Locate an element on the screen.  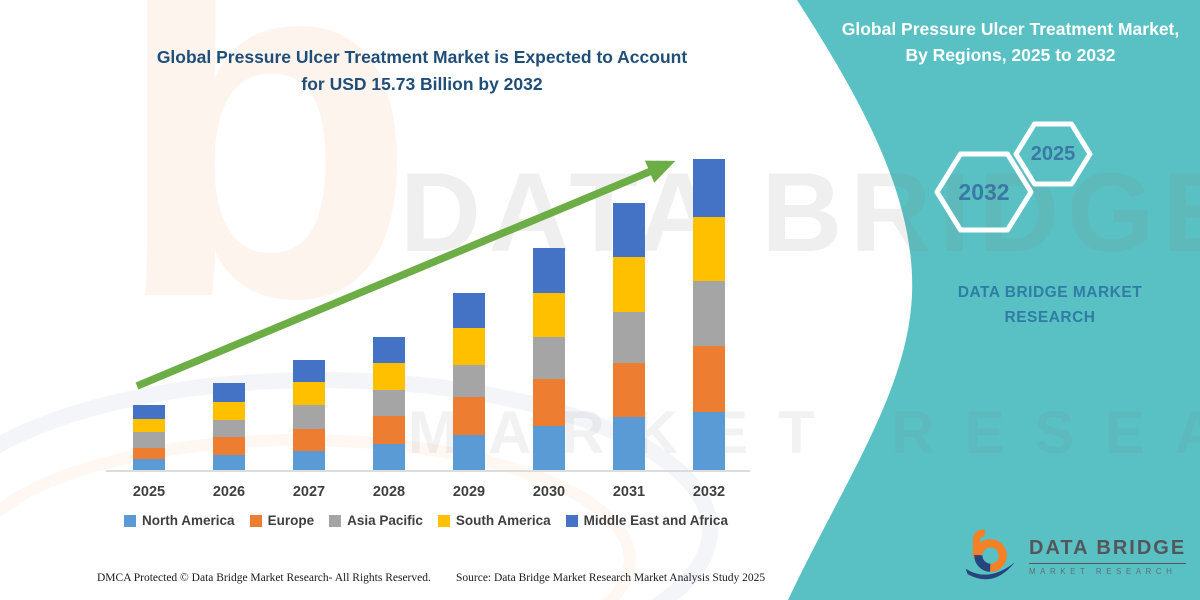
legend-label: Europe is located at coordinates (291, 520).